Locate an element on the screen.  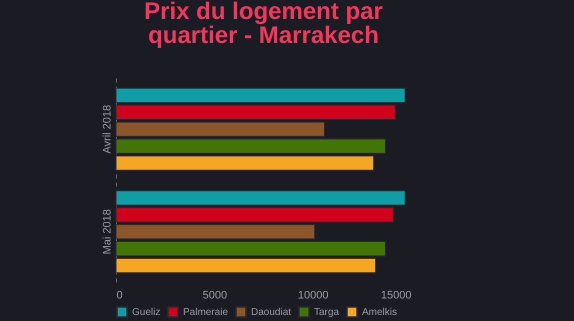
y-tick-label: Avril 2018 is located at coordinates (108, 129).